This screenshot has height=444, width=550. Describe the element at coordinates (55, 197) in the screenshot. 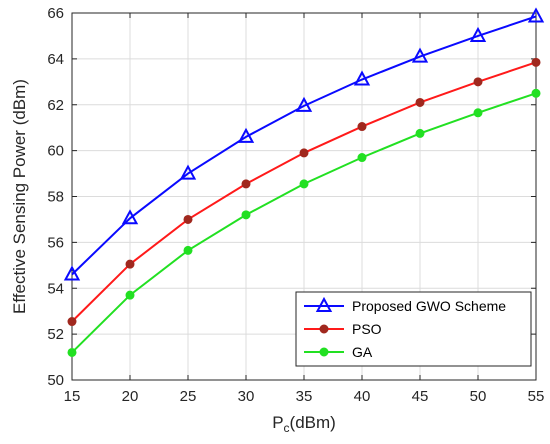

I see `y-tick-label: 58` at that location.